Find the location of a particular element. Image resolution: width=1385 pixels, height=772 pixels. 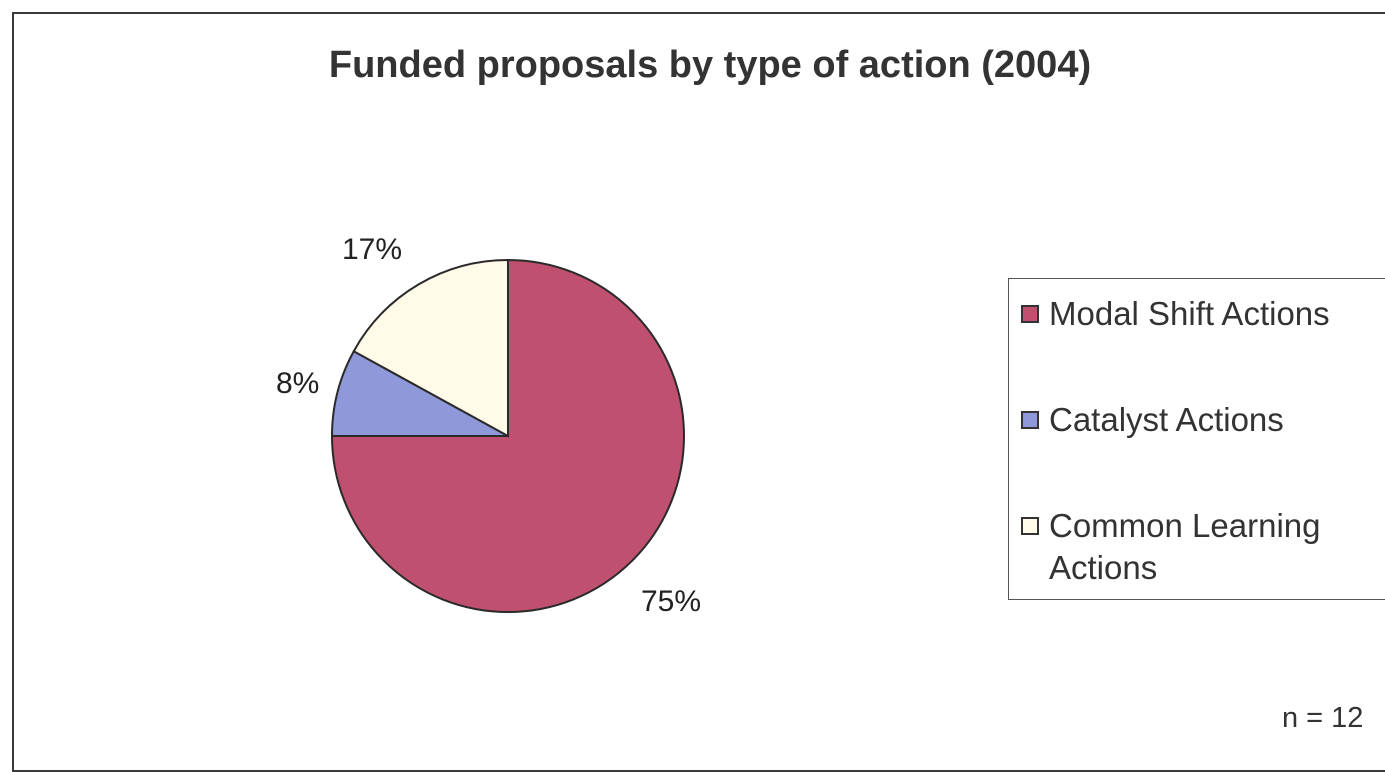

legend-item-modal-shift: Modal Shift Actions is located at coordinates (1203, 314).